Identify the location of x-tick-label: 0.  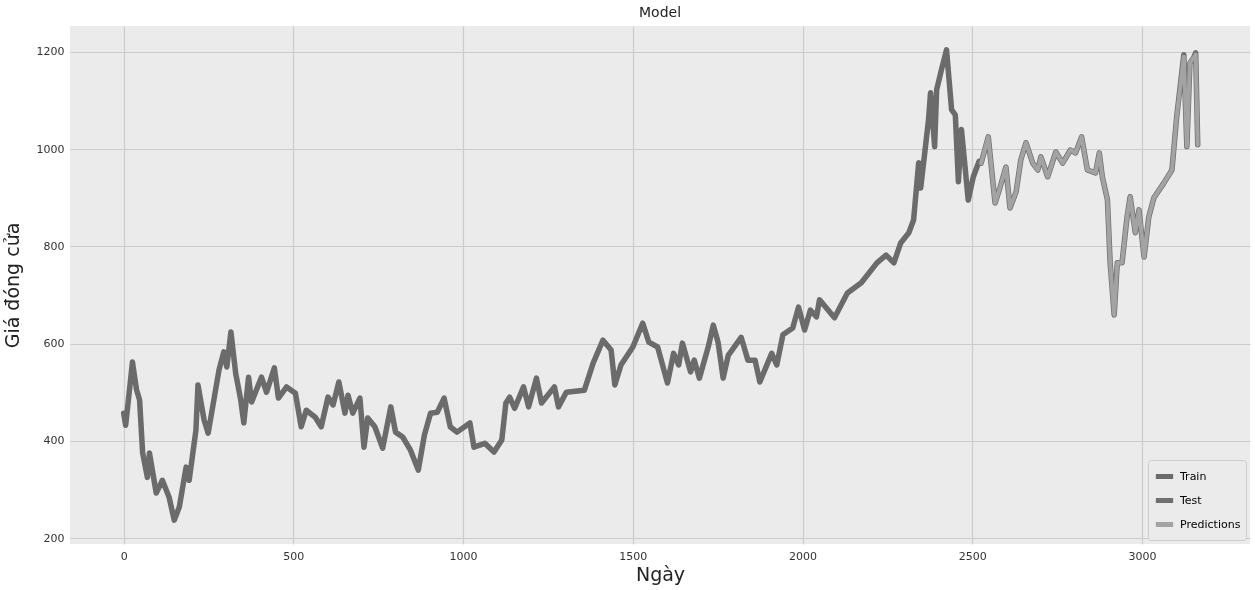
(124, 556).